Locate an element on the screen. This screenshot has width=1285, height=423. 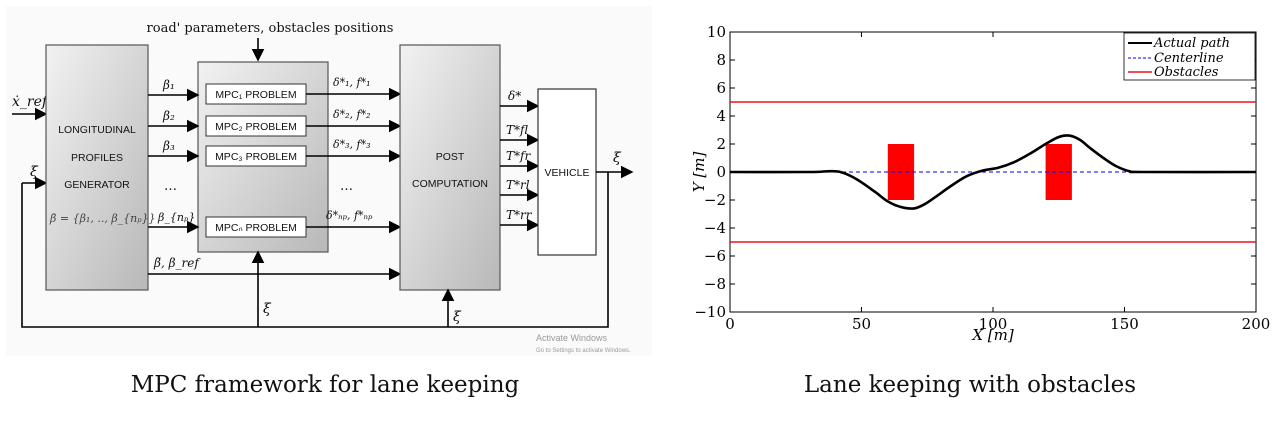
post-output-trl: T*rl is located at coordinates (518, 185).